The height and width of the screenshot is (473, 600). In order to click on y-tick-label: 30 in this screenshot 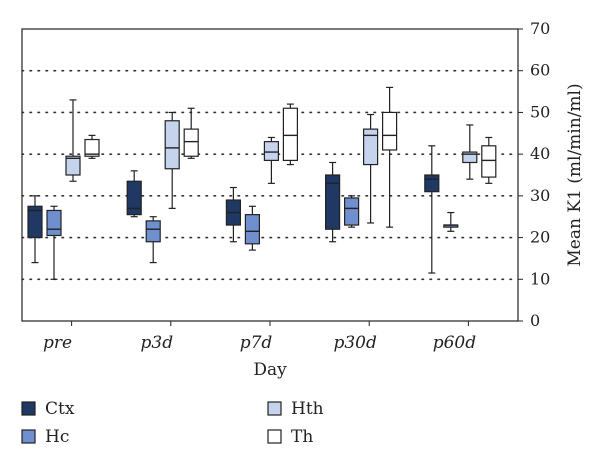, I will do `click(540, 195)`.